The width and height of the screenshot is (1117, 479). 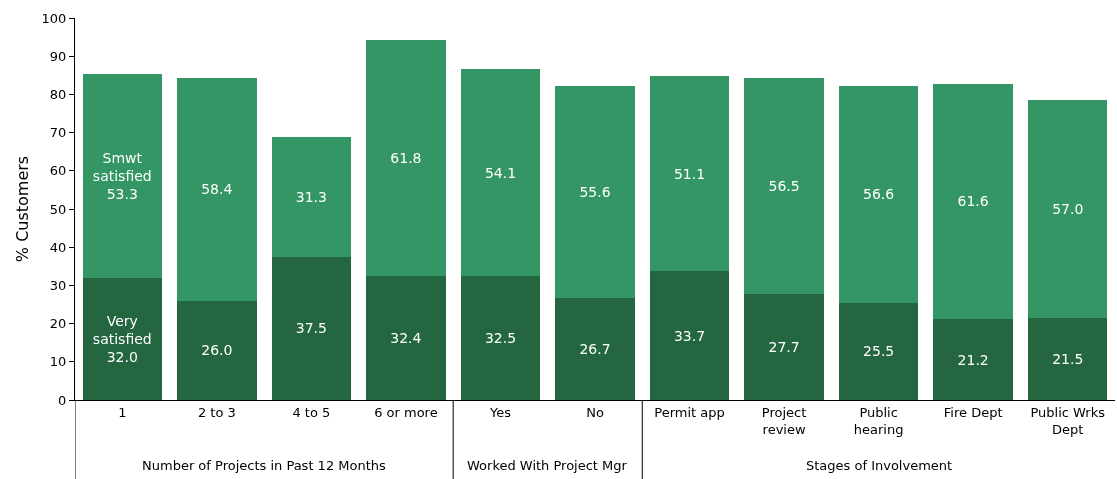 I want to click on data-label: 21.2, so click(x=973, y=359).